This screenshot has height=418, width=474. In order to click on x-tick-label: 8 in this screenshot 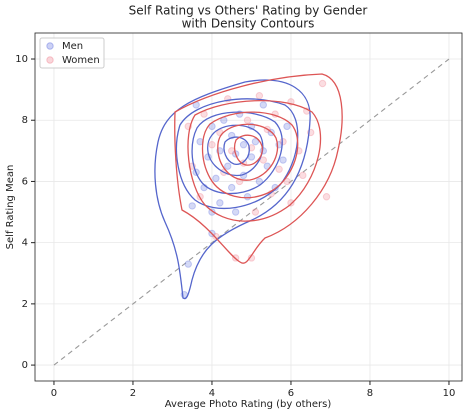, I will do `click(370, 393)`.